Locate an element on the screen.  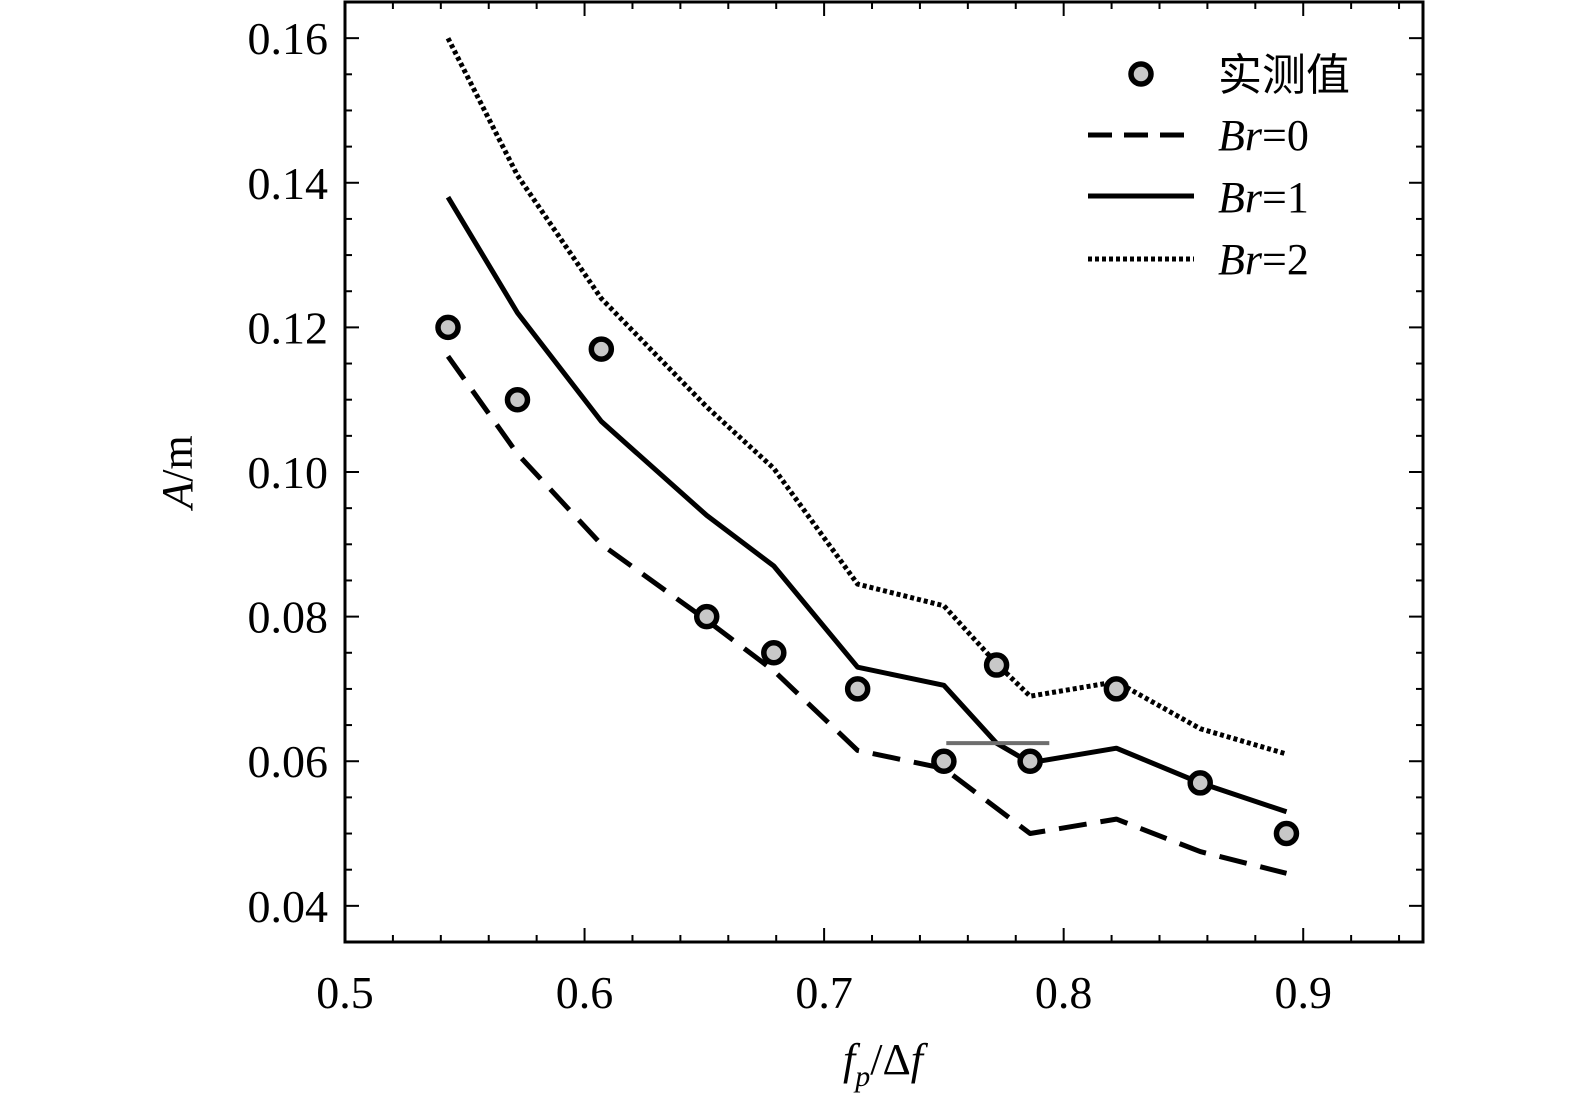
y-tick-label: 0.12 is located at coordinates (288, 327).